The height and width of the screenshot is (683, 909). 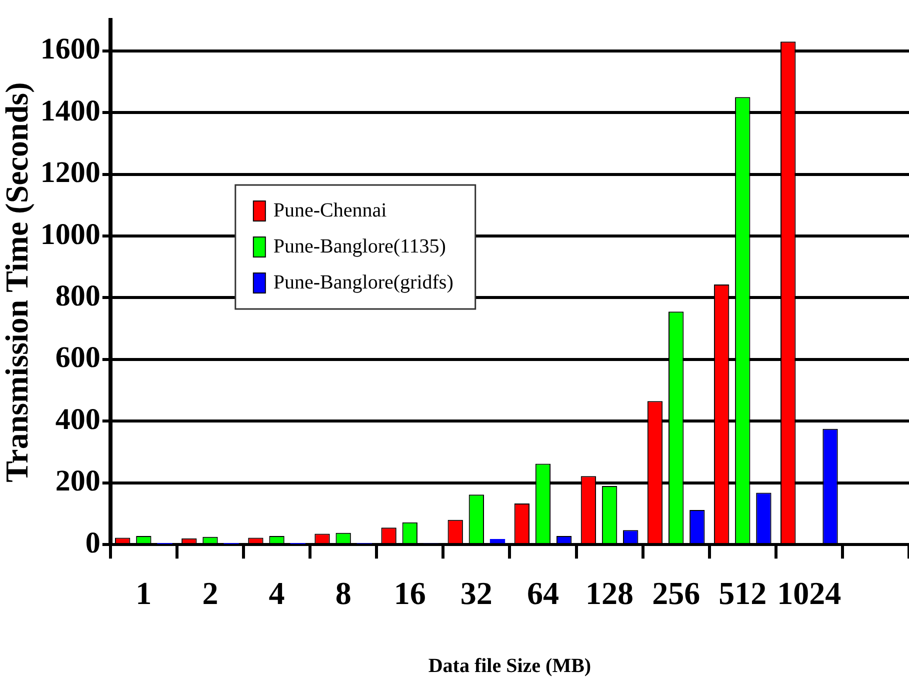 I want to click on y-tick-label: 1000, so click(x=70, y=234).